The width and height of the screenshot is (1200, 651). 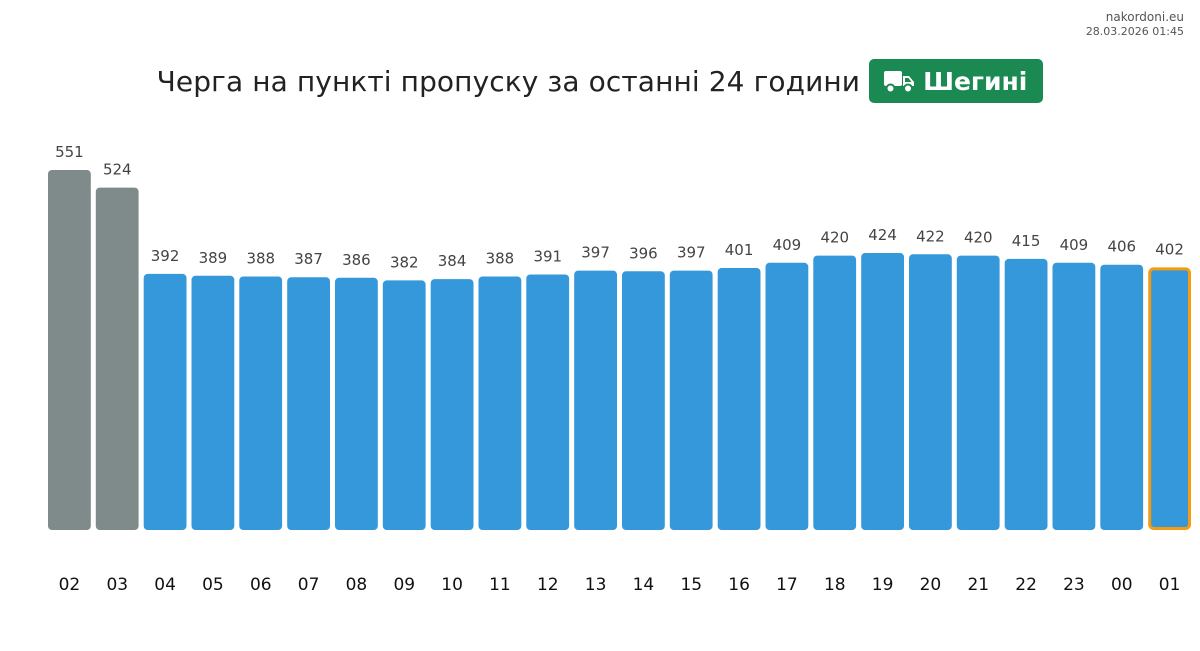 I want to click on value-label-15: 397, so click(x=691, y=253).